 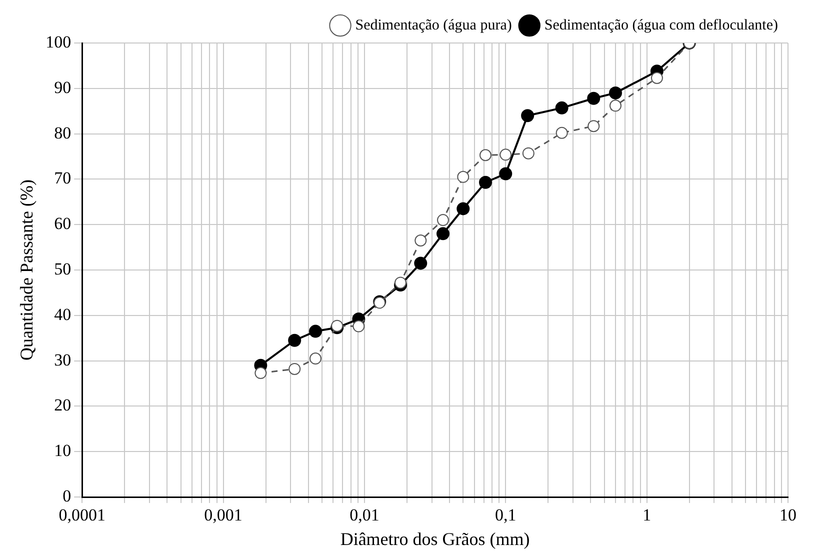 What do you see at coordinates (63, 450) in the screenshot?
I see `y-tick-label: 10` at bounding box center [63, 450].